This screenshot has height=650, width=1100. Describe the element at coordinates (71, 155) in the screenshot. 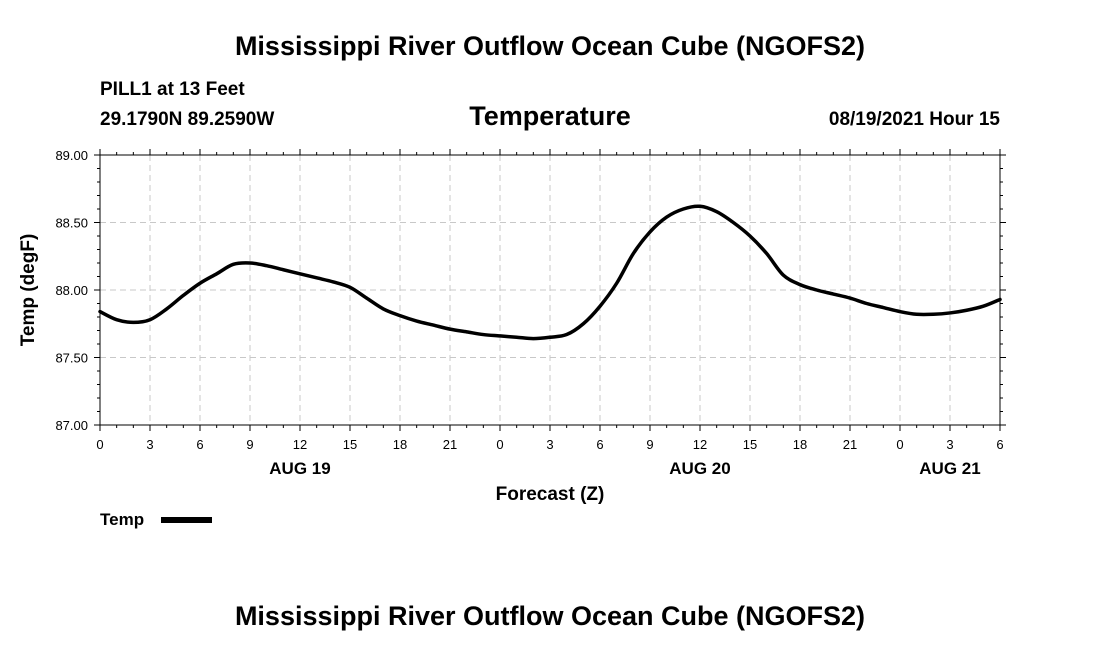

I see `y-tick-label: 89.00` at that location.